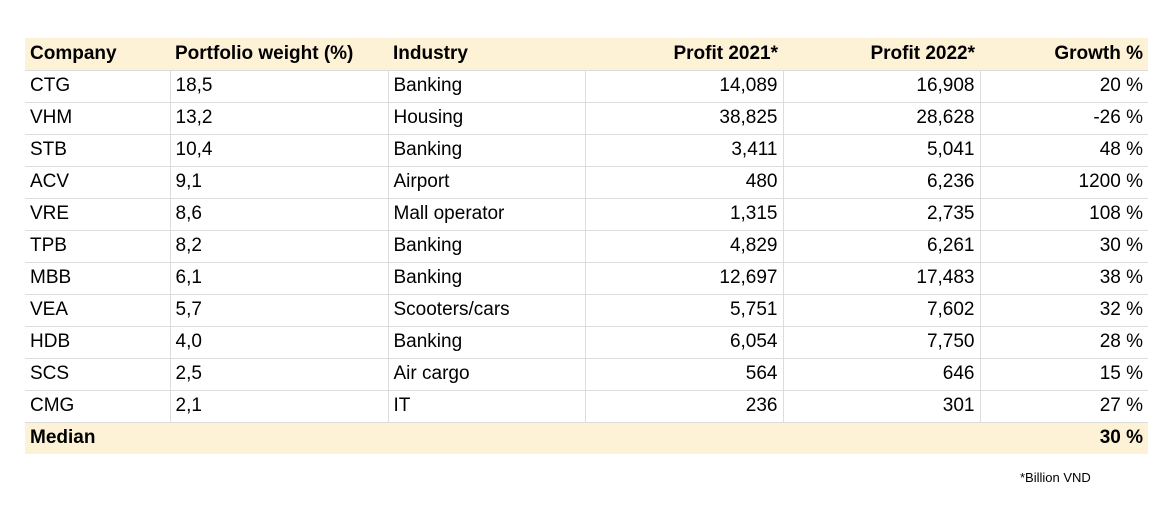  I want to click on table-row: MBB 6,1 Banking 12,697 17,483 38 %, so click(586, 278).